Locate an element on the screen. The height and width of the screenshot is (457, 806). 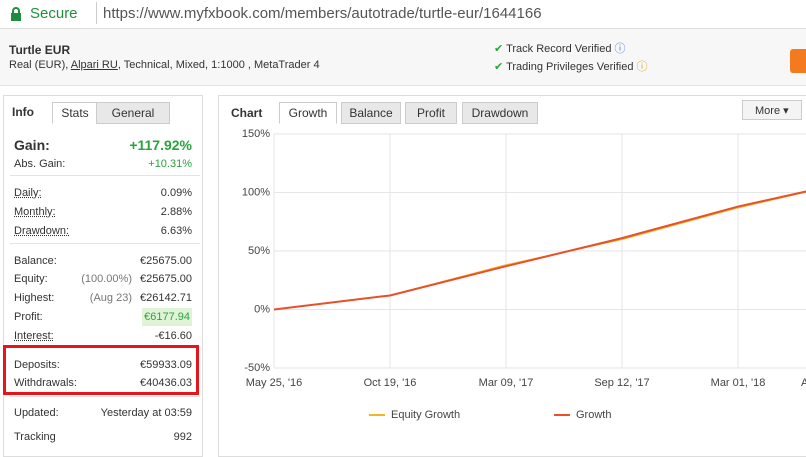
x-tick-label: A is located at coordinates (803, 383).